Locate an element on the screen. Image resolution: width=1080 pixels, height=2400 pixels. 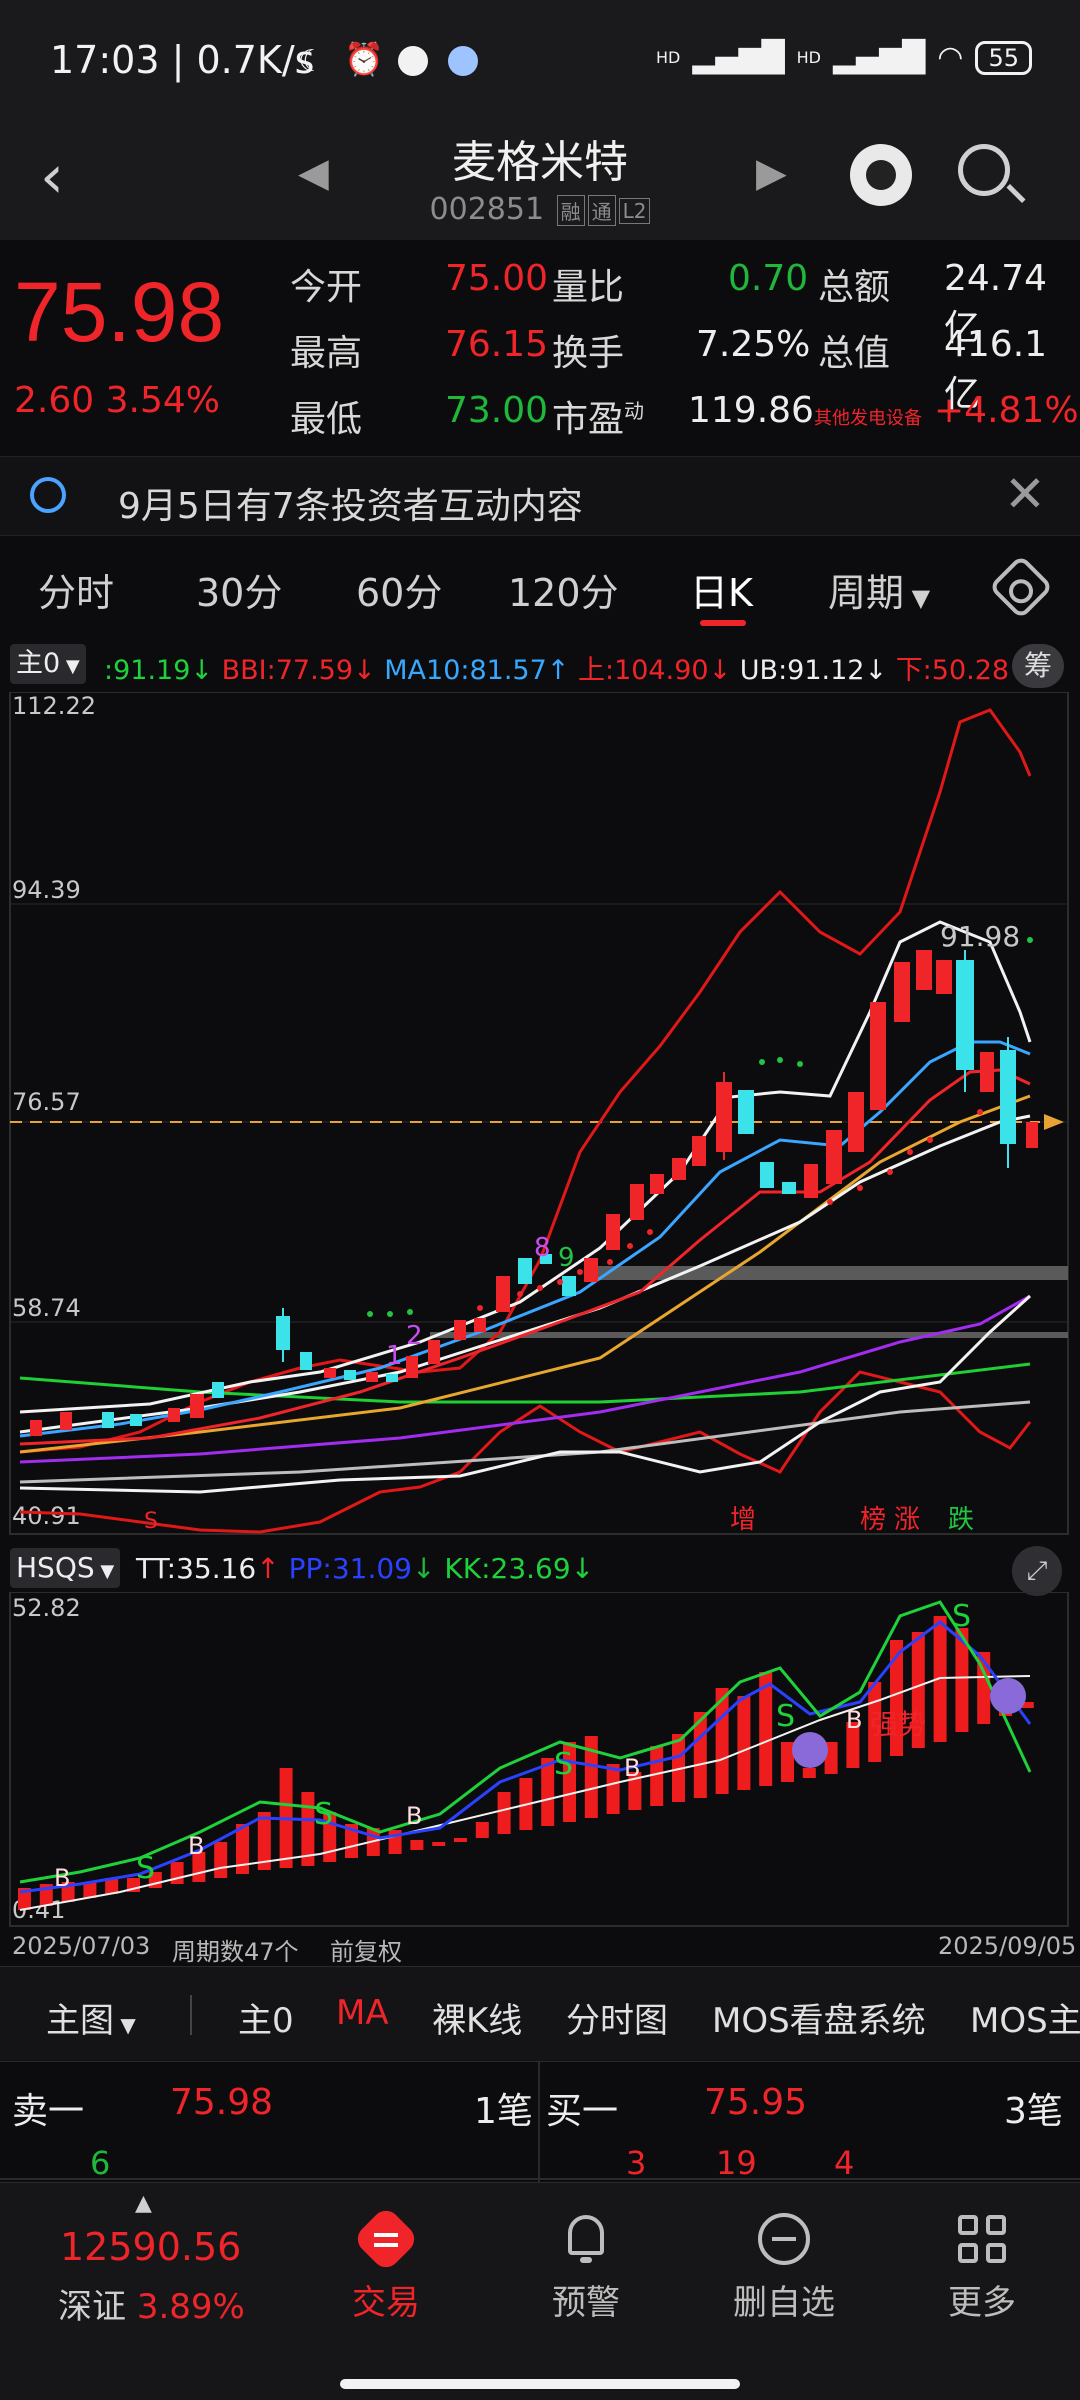
green-signal-dots is located at coordinates (700, 1127).